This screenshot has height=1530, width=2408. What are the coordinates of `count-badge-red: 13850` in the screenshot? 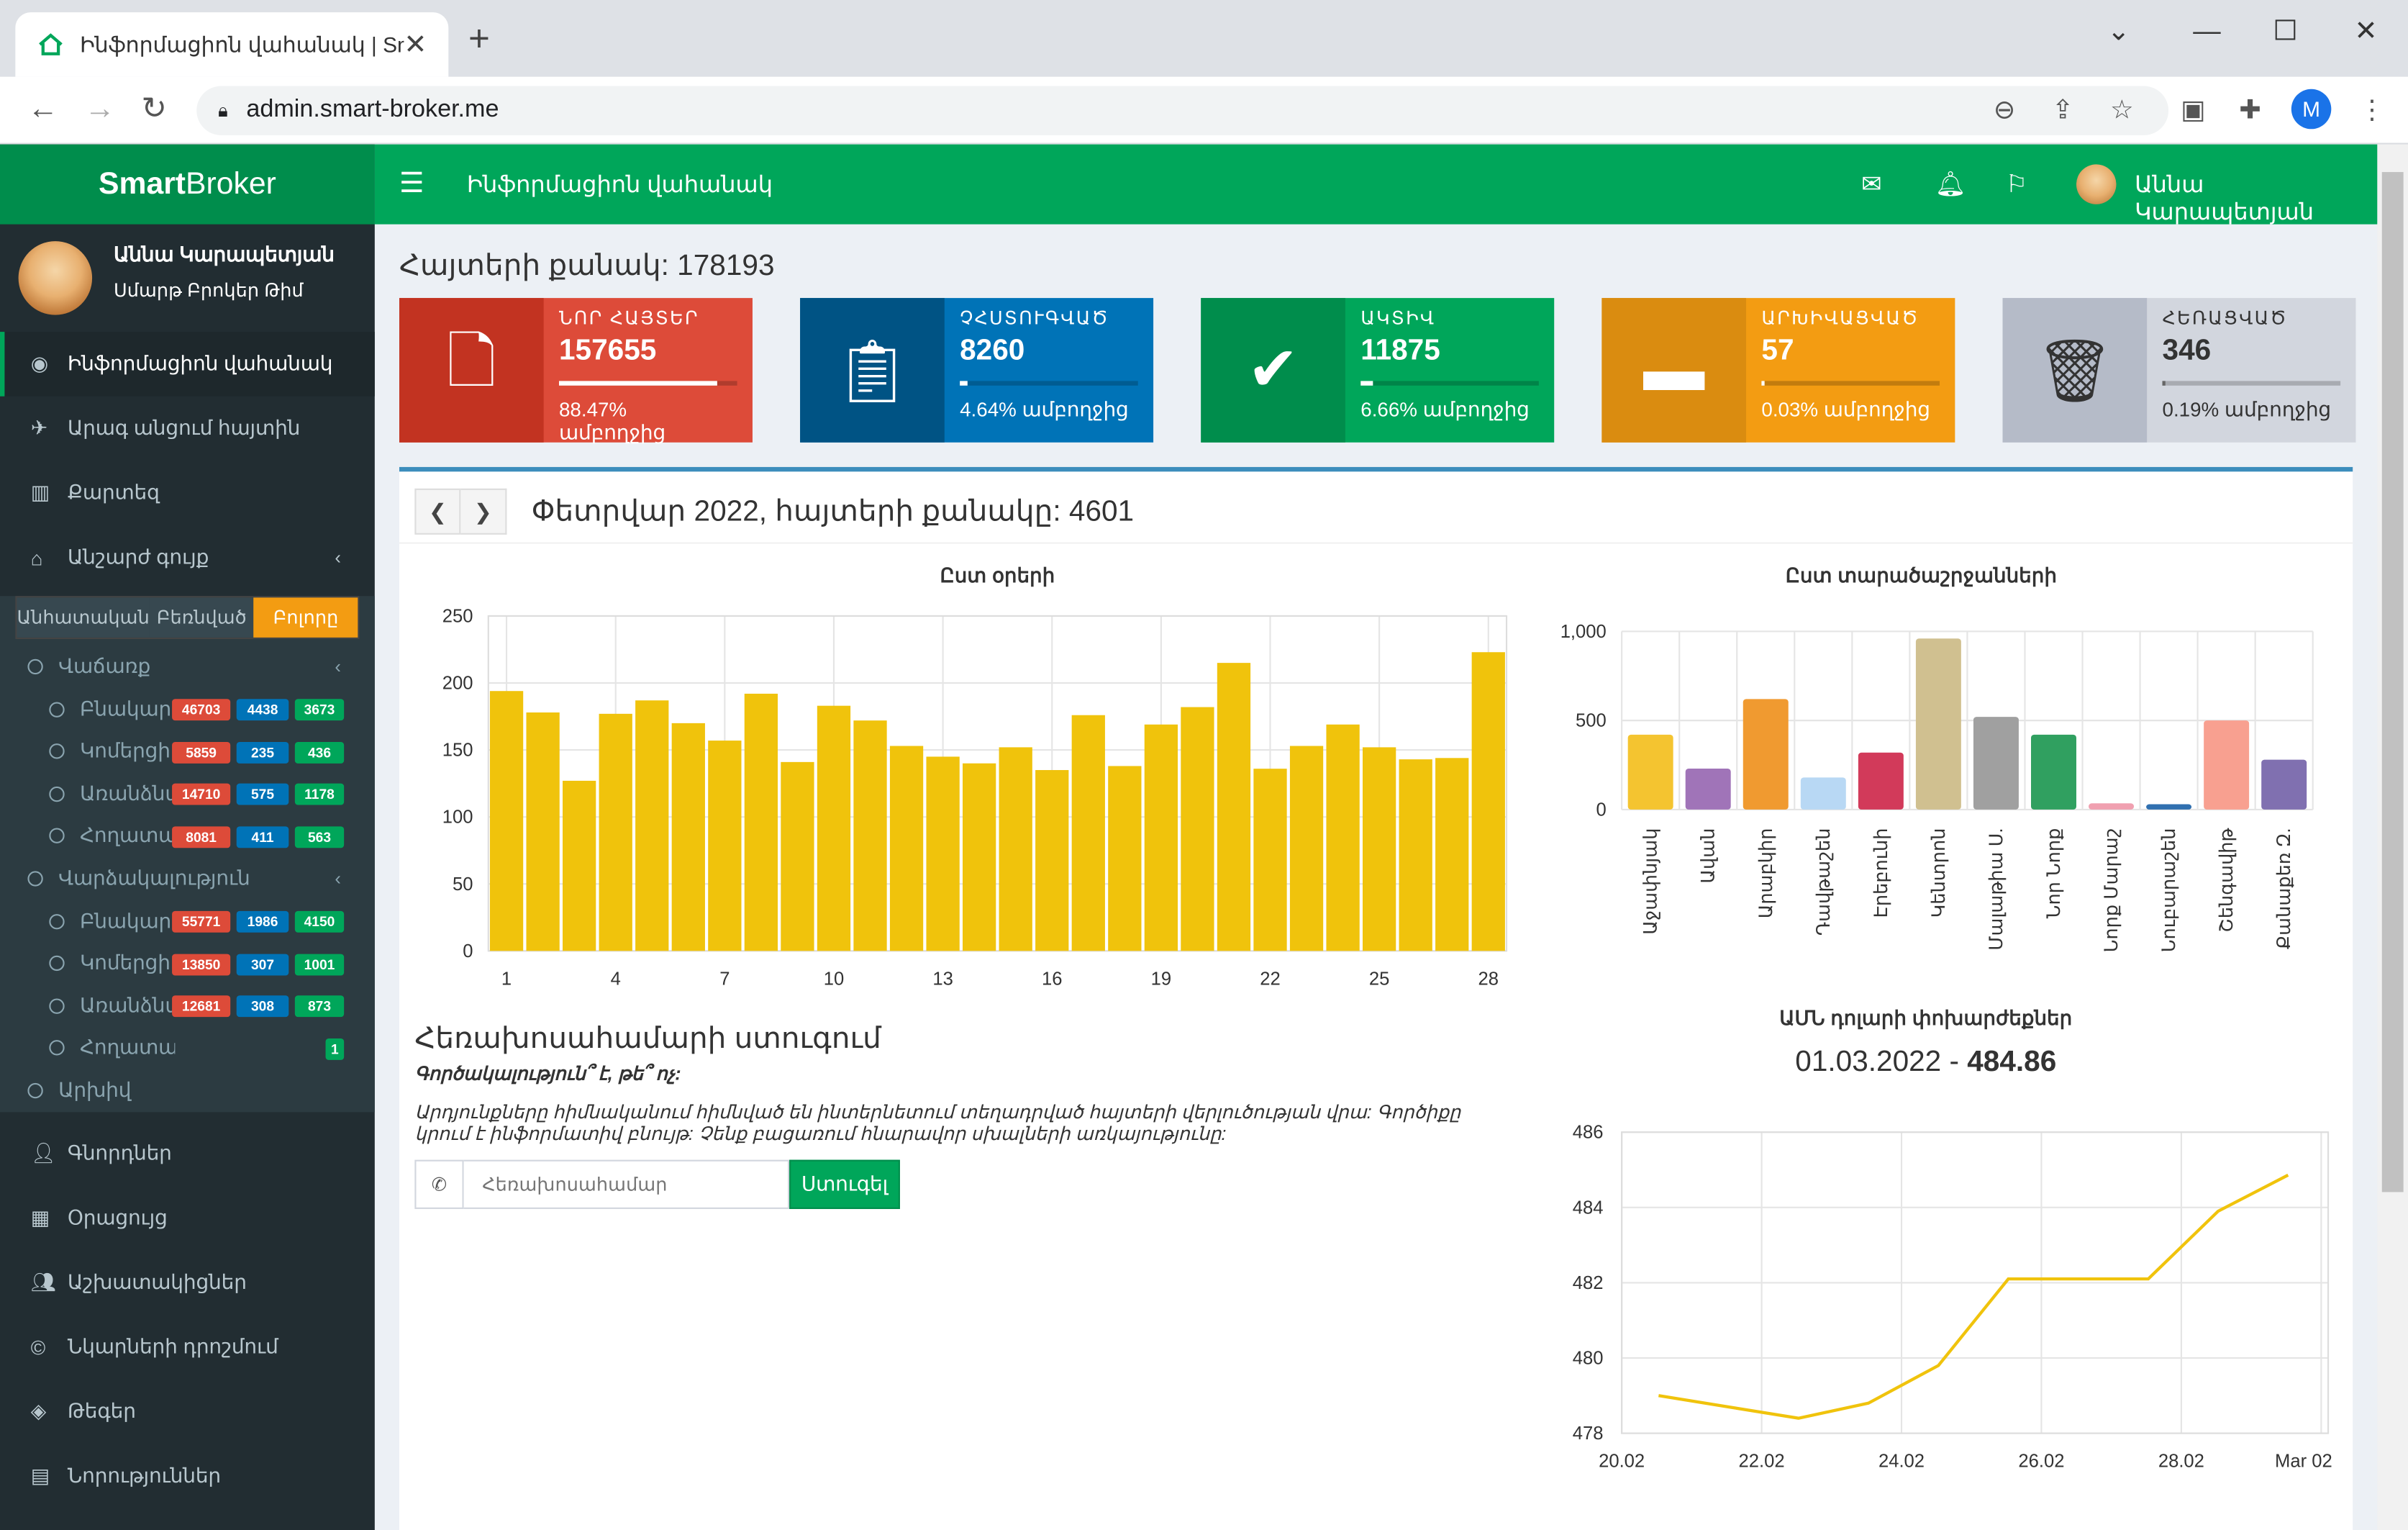 It's located at (201, 964).